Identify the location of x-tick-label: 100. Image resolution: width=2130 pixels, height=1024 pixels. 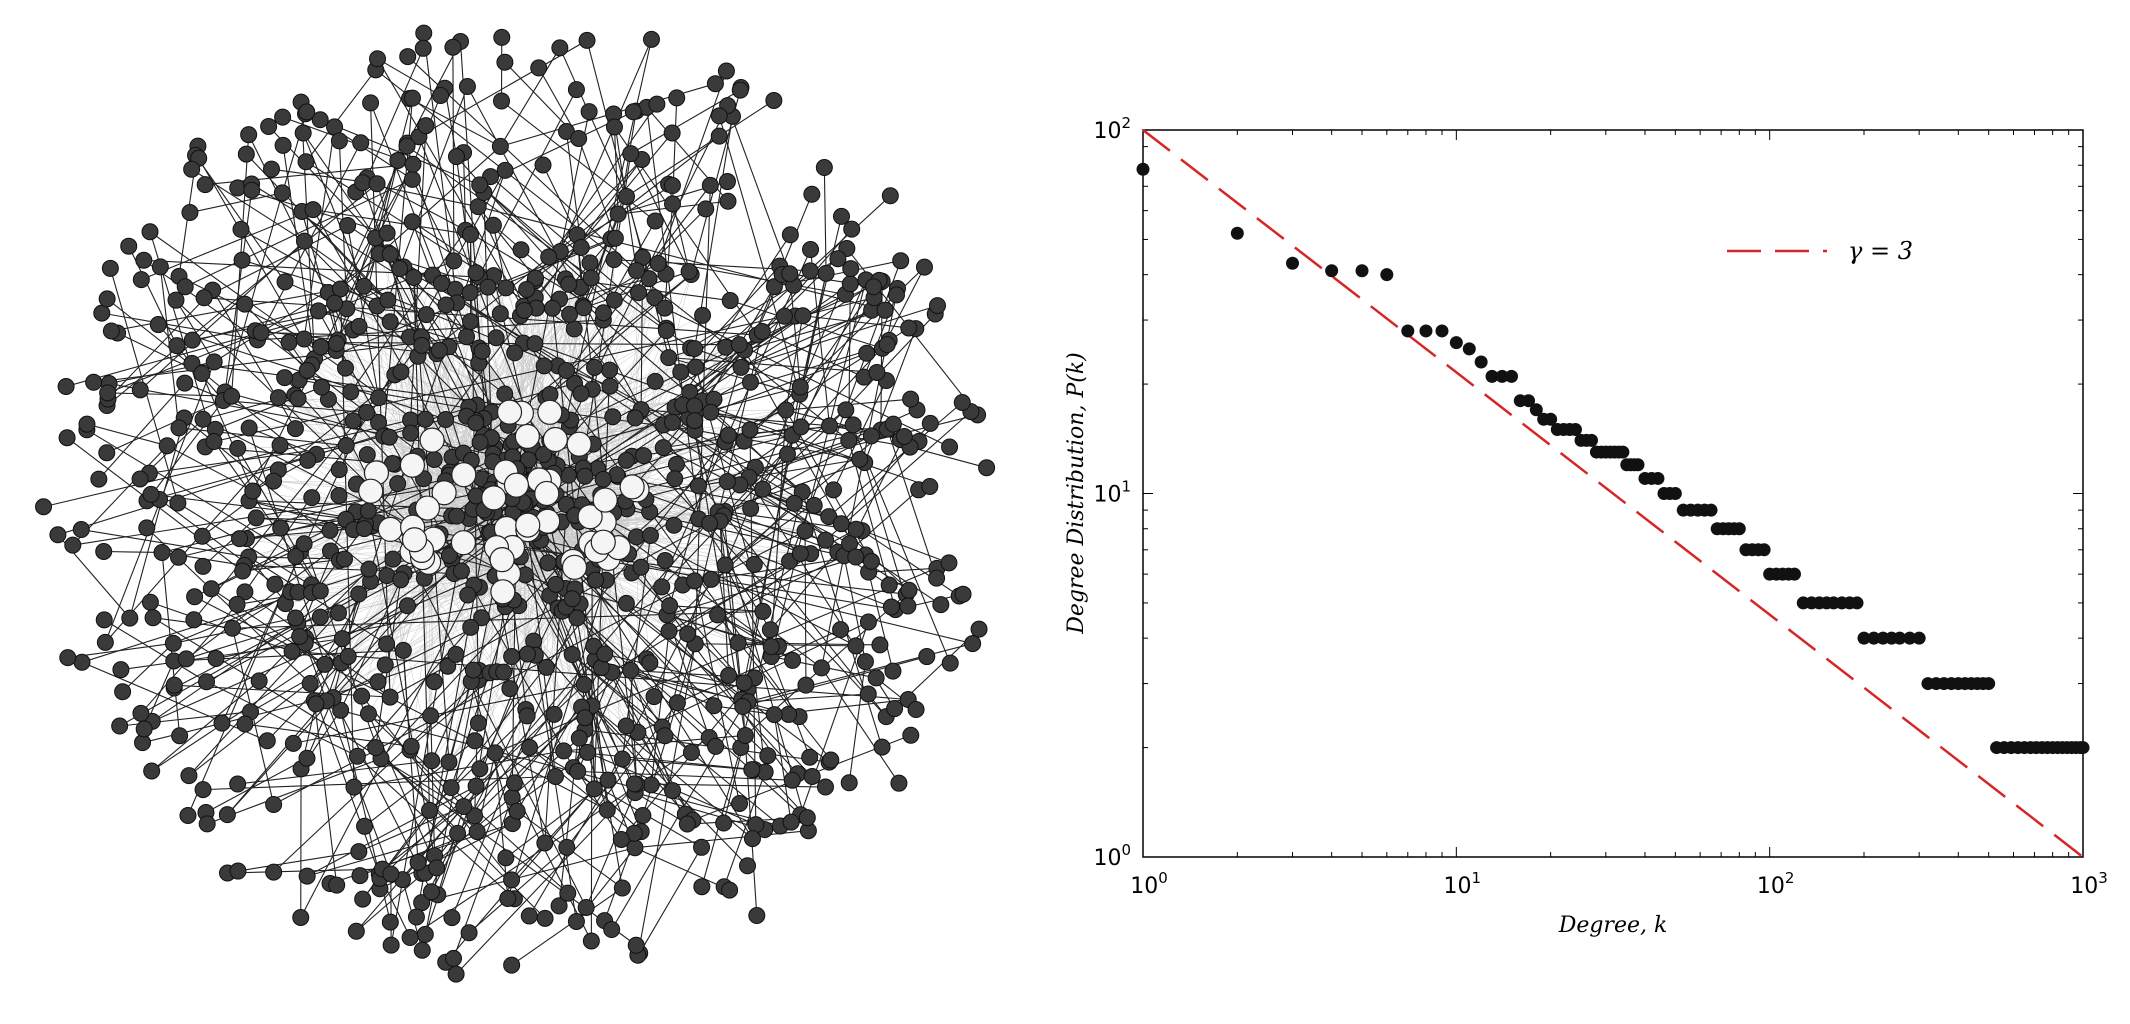
(1149, 884).